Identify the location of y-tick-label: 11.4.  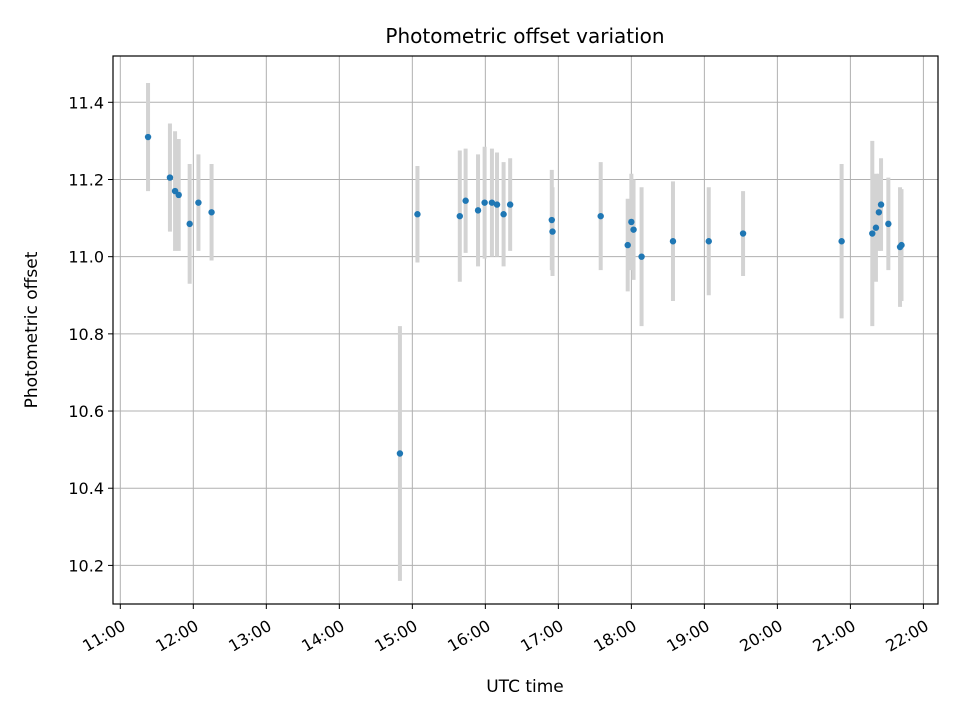
(86, 102).